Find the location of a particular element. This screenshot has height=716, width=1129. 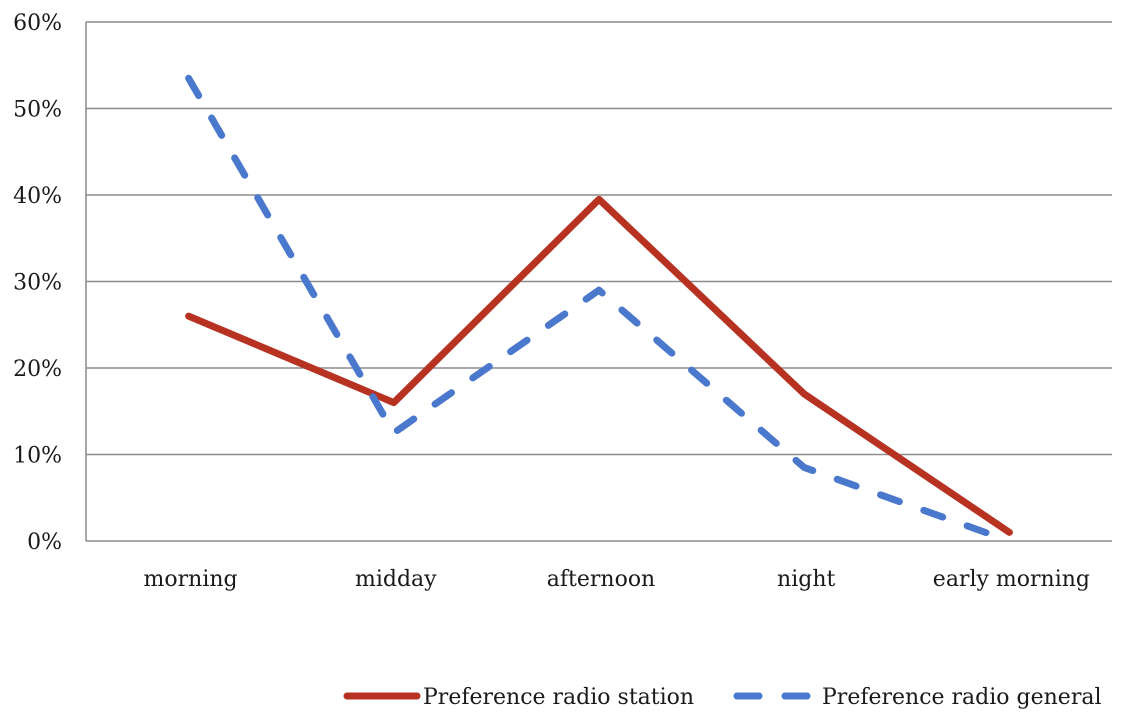

legend-label-0: Preference radio station is located at coordinates (558, 697).